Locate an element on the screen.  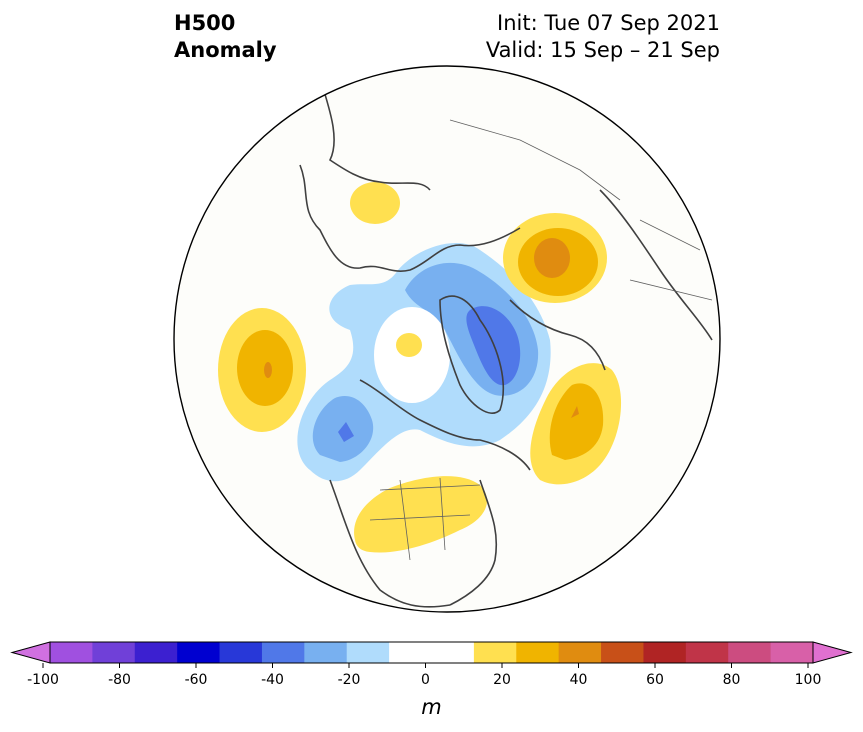
coast-asia-east is located at coordinates (375, 134).